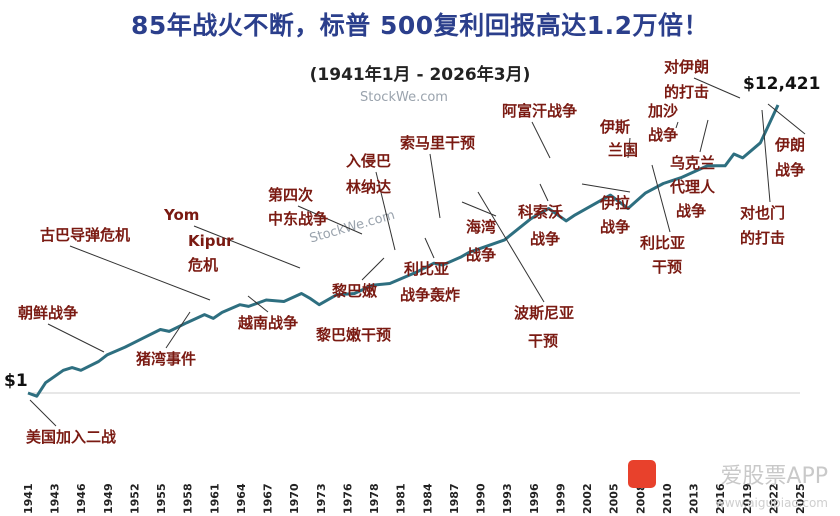 The image size is (840, 516). What do you see at coordinates (747, 498) in the screenshot?
I see `x-tick-label: 2019` at bounding box center [747, 498].